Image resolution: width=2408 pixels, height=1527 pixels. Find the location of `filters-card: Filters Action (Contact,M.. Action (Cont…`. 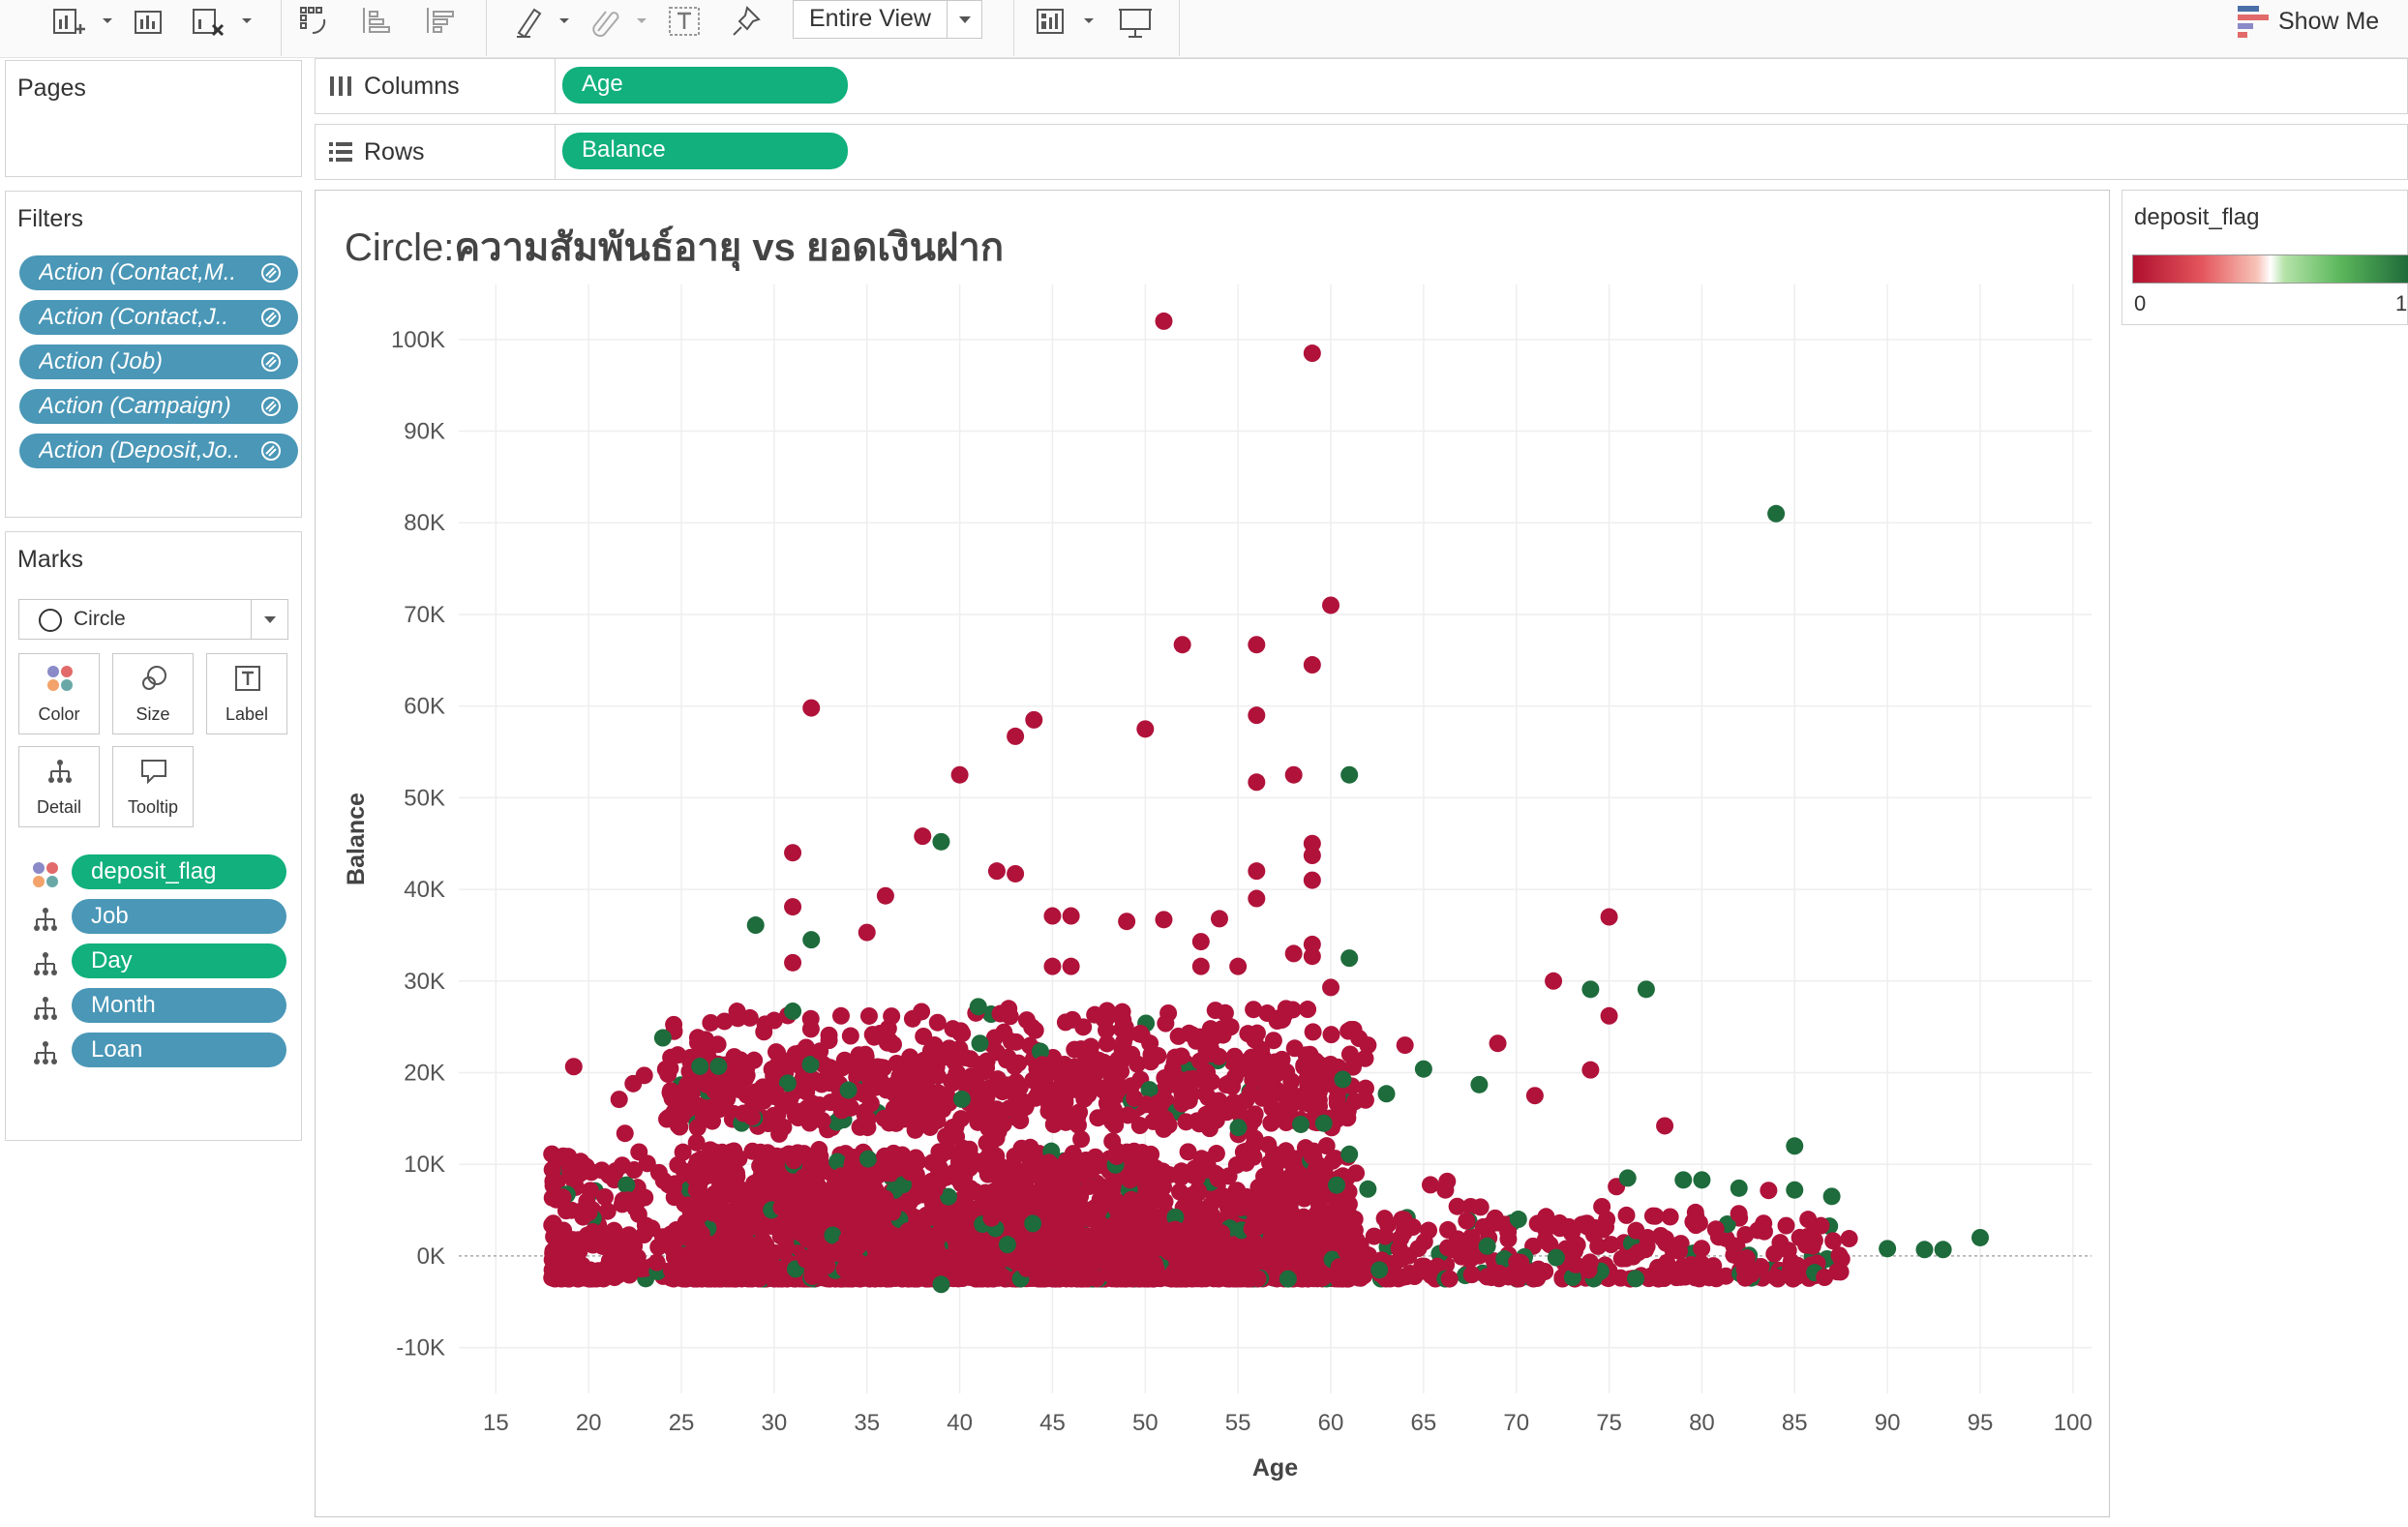

filters-card: Filters Action (Contact,M.. Action (Cont… is located at coordinates (153, 354).